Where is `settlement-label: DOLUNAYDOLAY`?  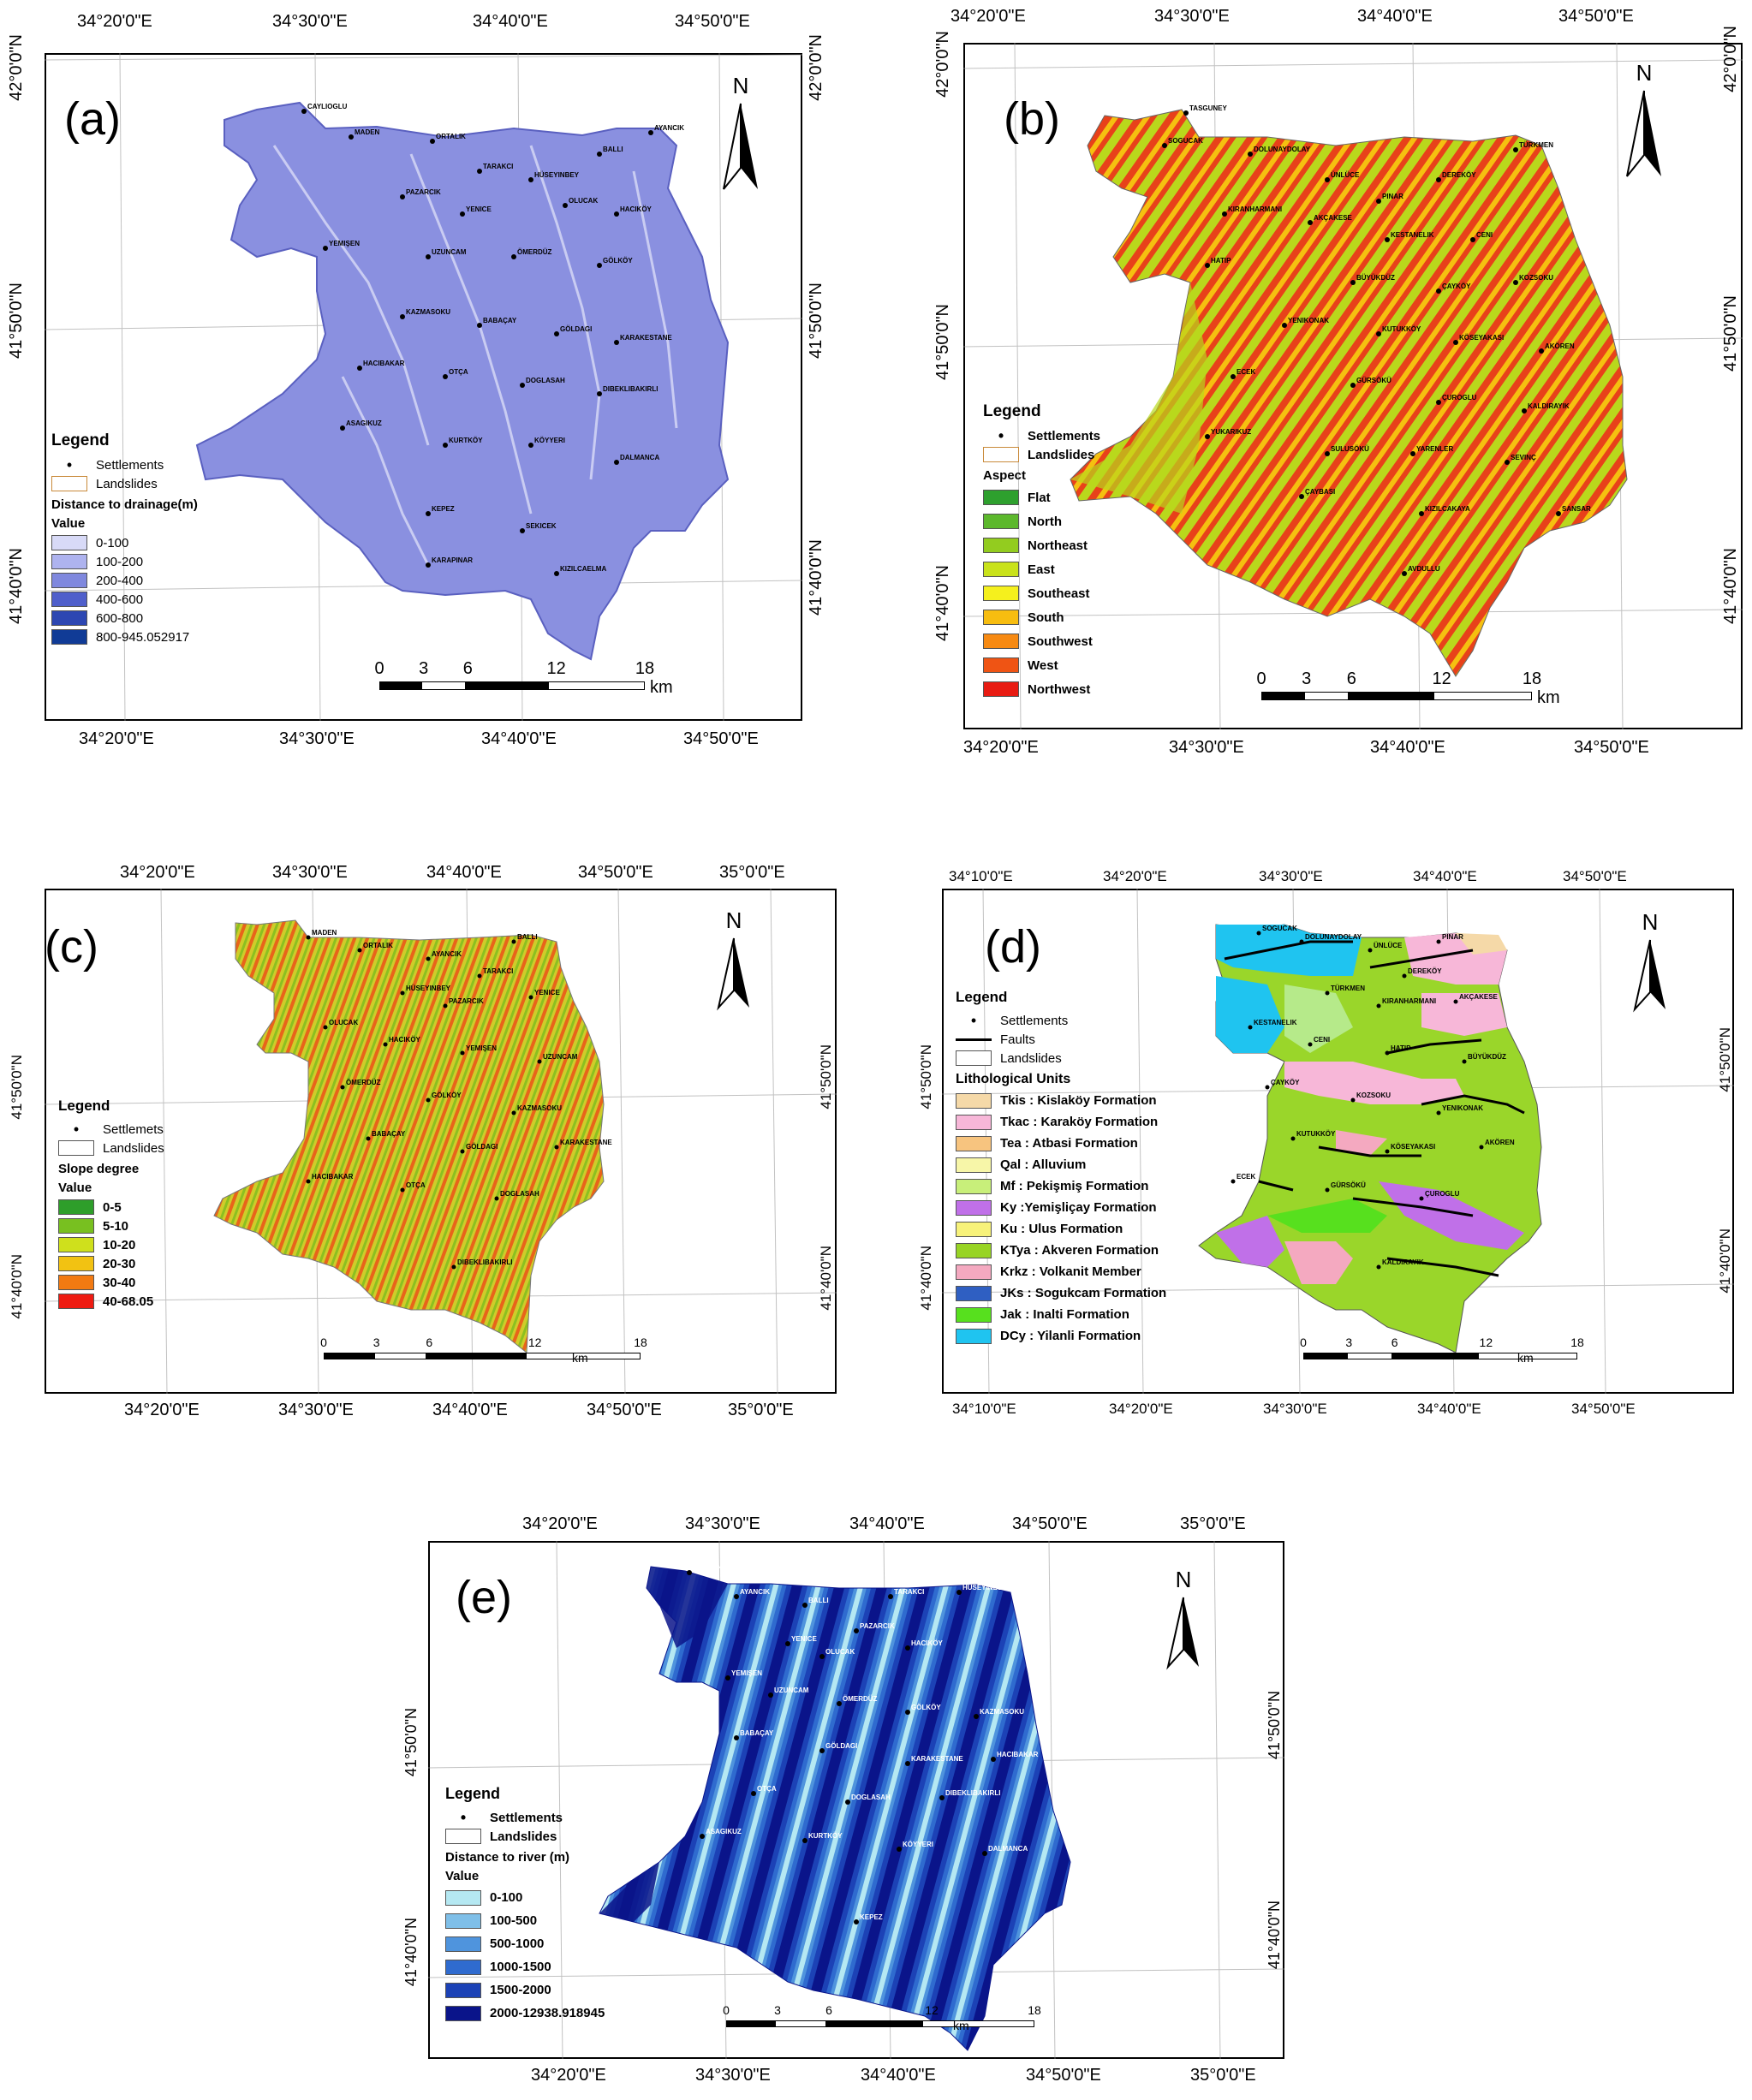 settlement-label: DOLUNAYDOLAY is located at coordinates (1333, 937).